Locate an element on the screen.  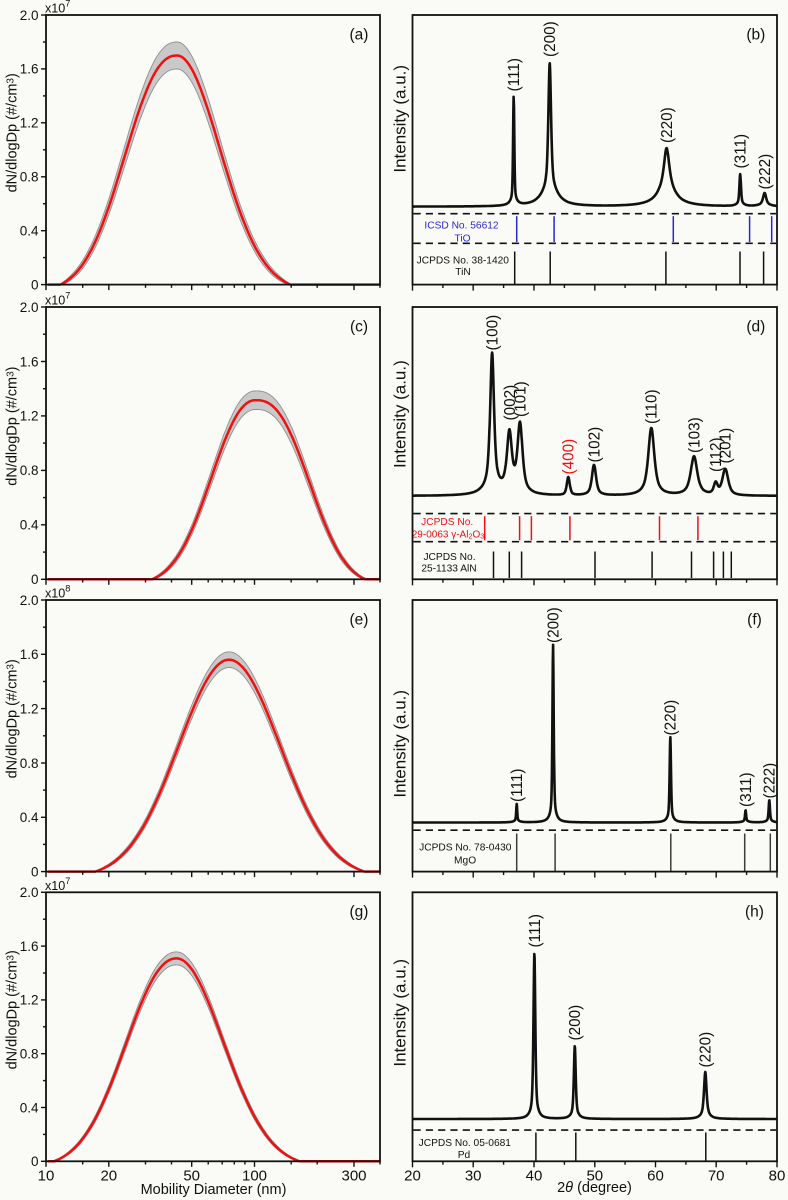
svg-text: (110) is located at coordinates (652, 406).